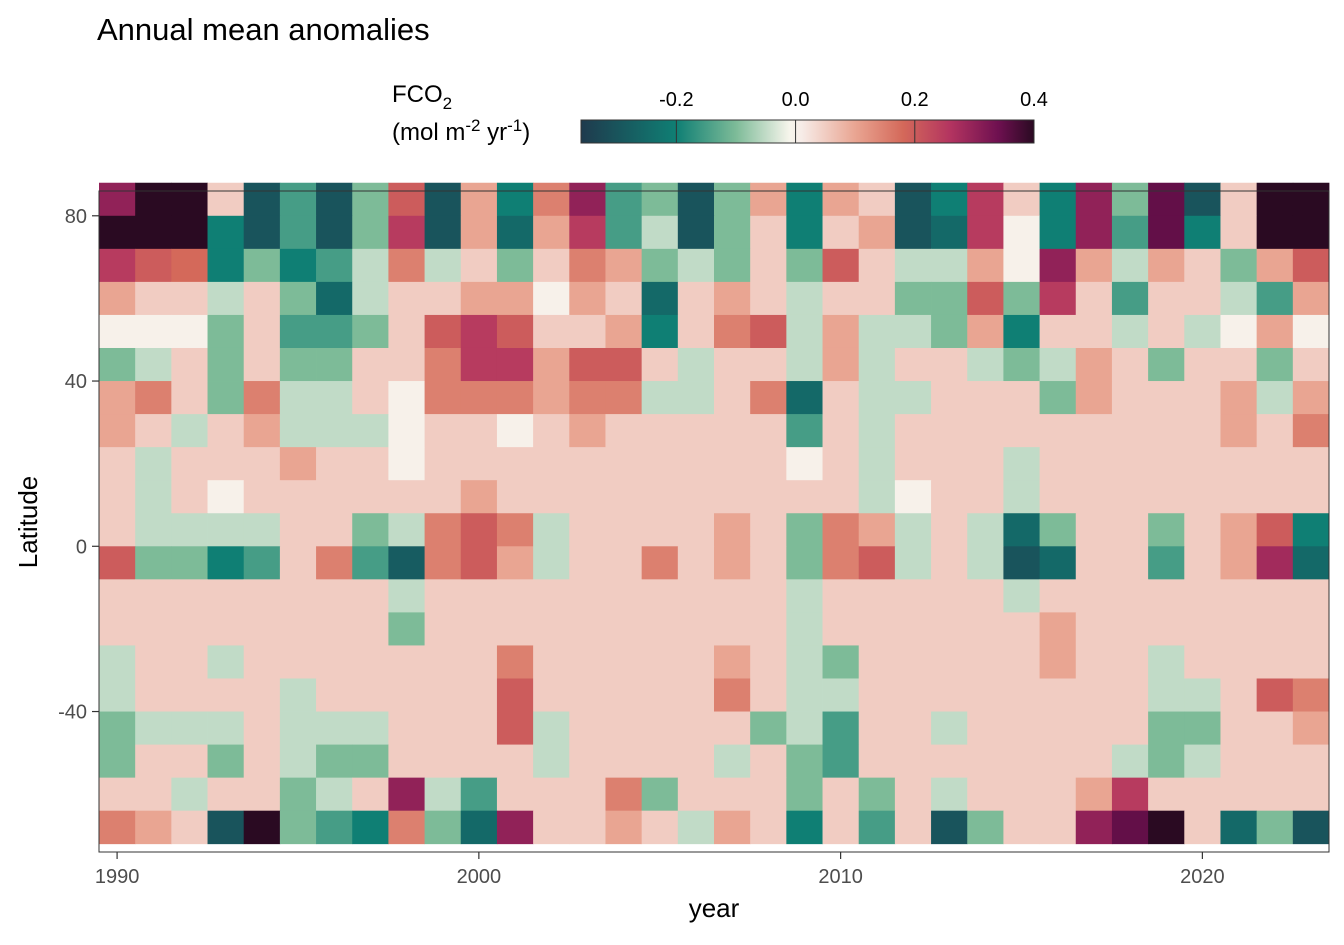 The width and height of the screenshot is (1344, 945). Describe the element at coordinates (428, 132) in the screenshot. I see `legend-unit-prefix: (mol m` at that location.